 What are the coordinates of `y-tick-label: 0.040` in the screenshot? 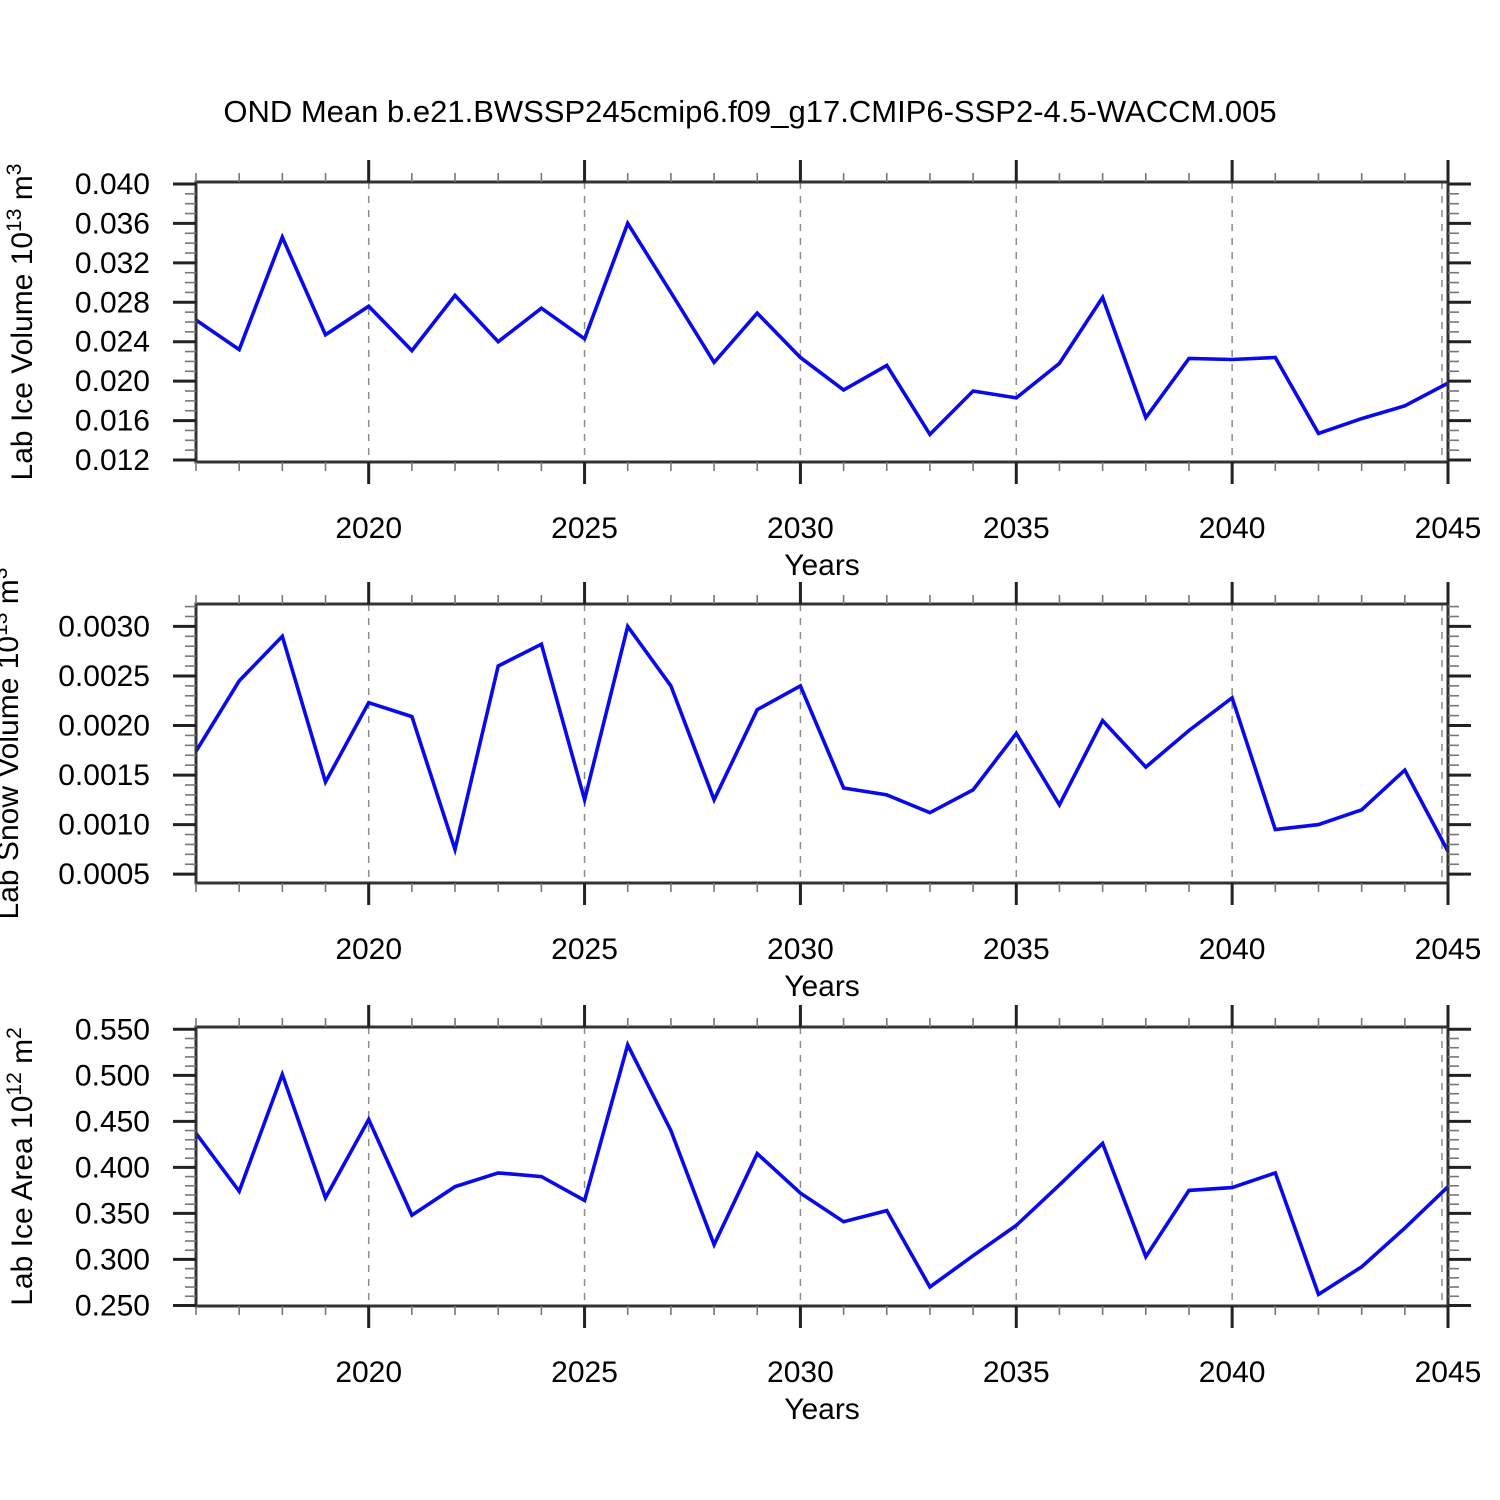 It's located at (112, 184).